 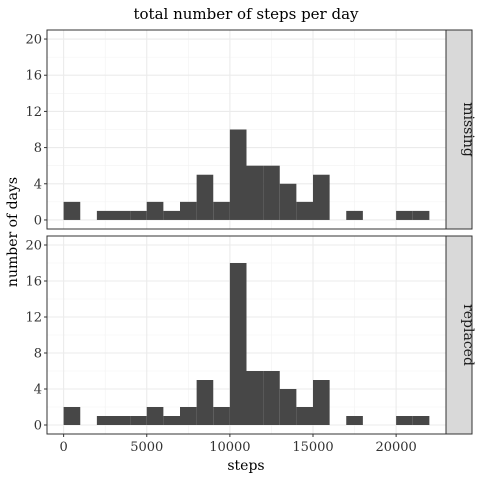 What do you see at coordinates (468, 335) in the screenshot?
I see `facet-strip-label: replaced` at bounding box center [468, 335].